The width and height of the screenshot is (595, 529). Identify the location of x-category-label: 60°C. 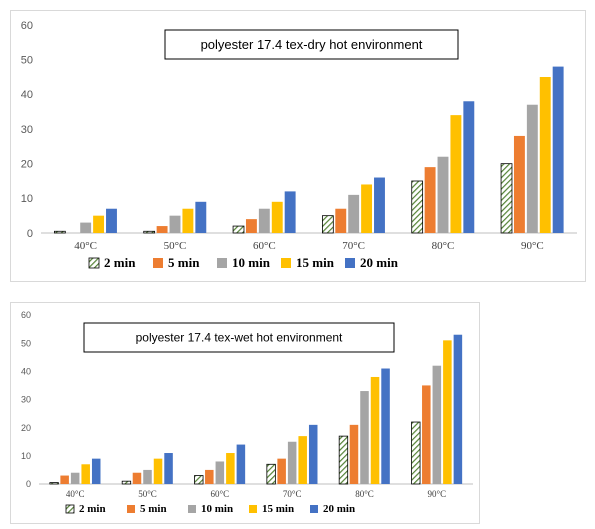
(220, 494).